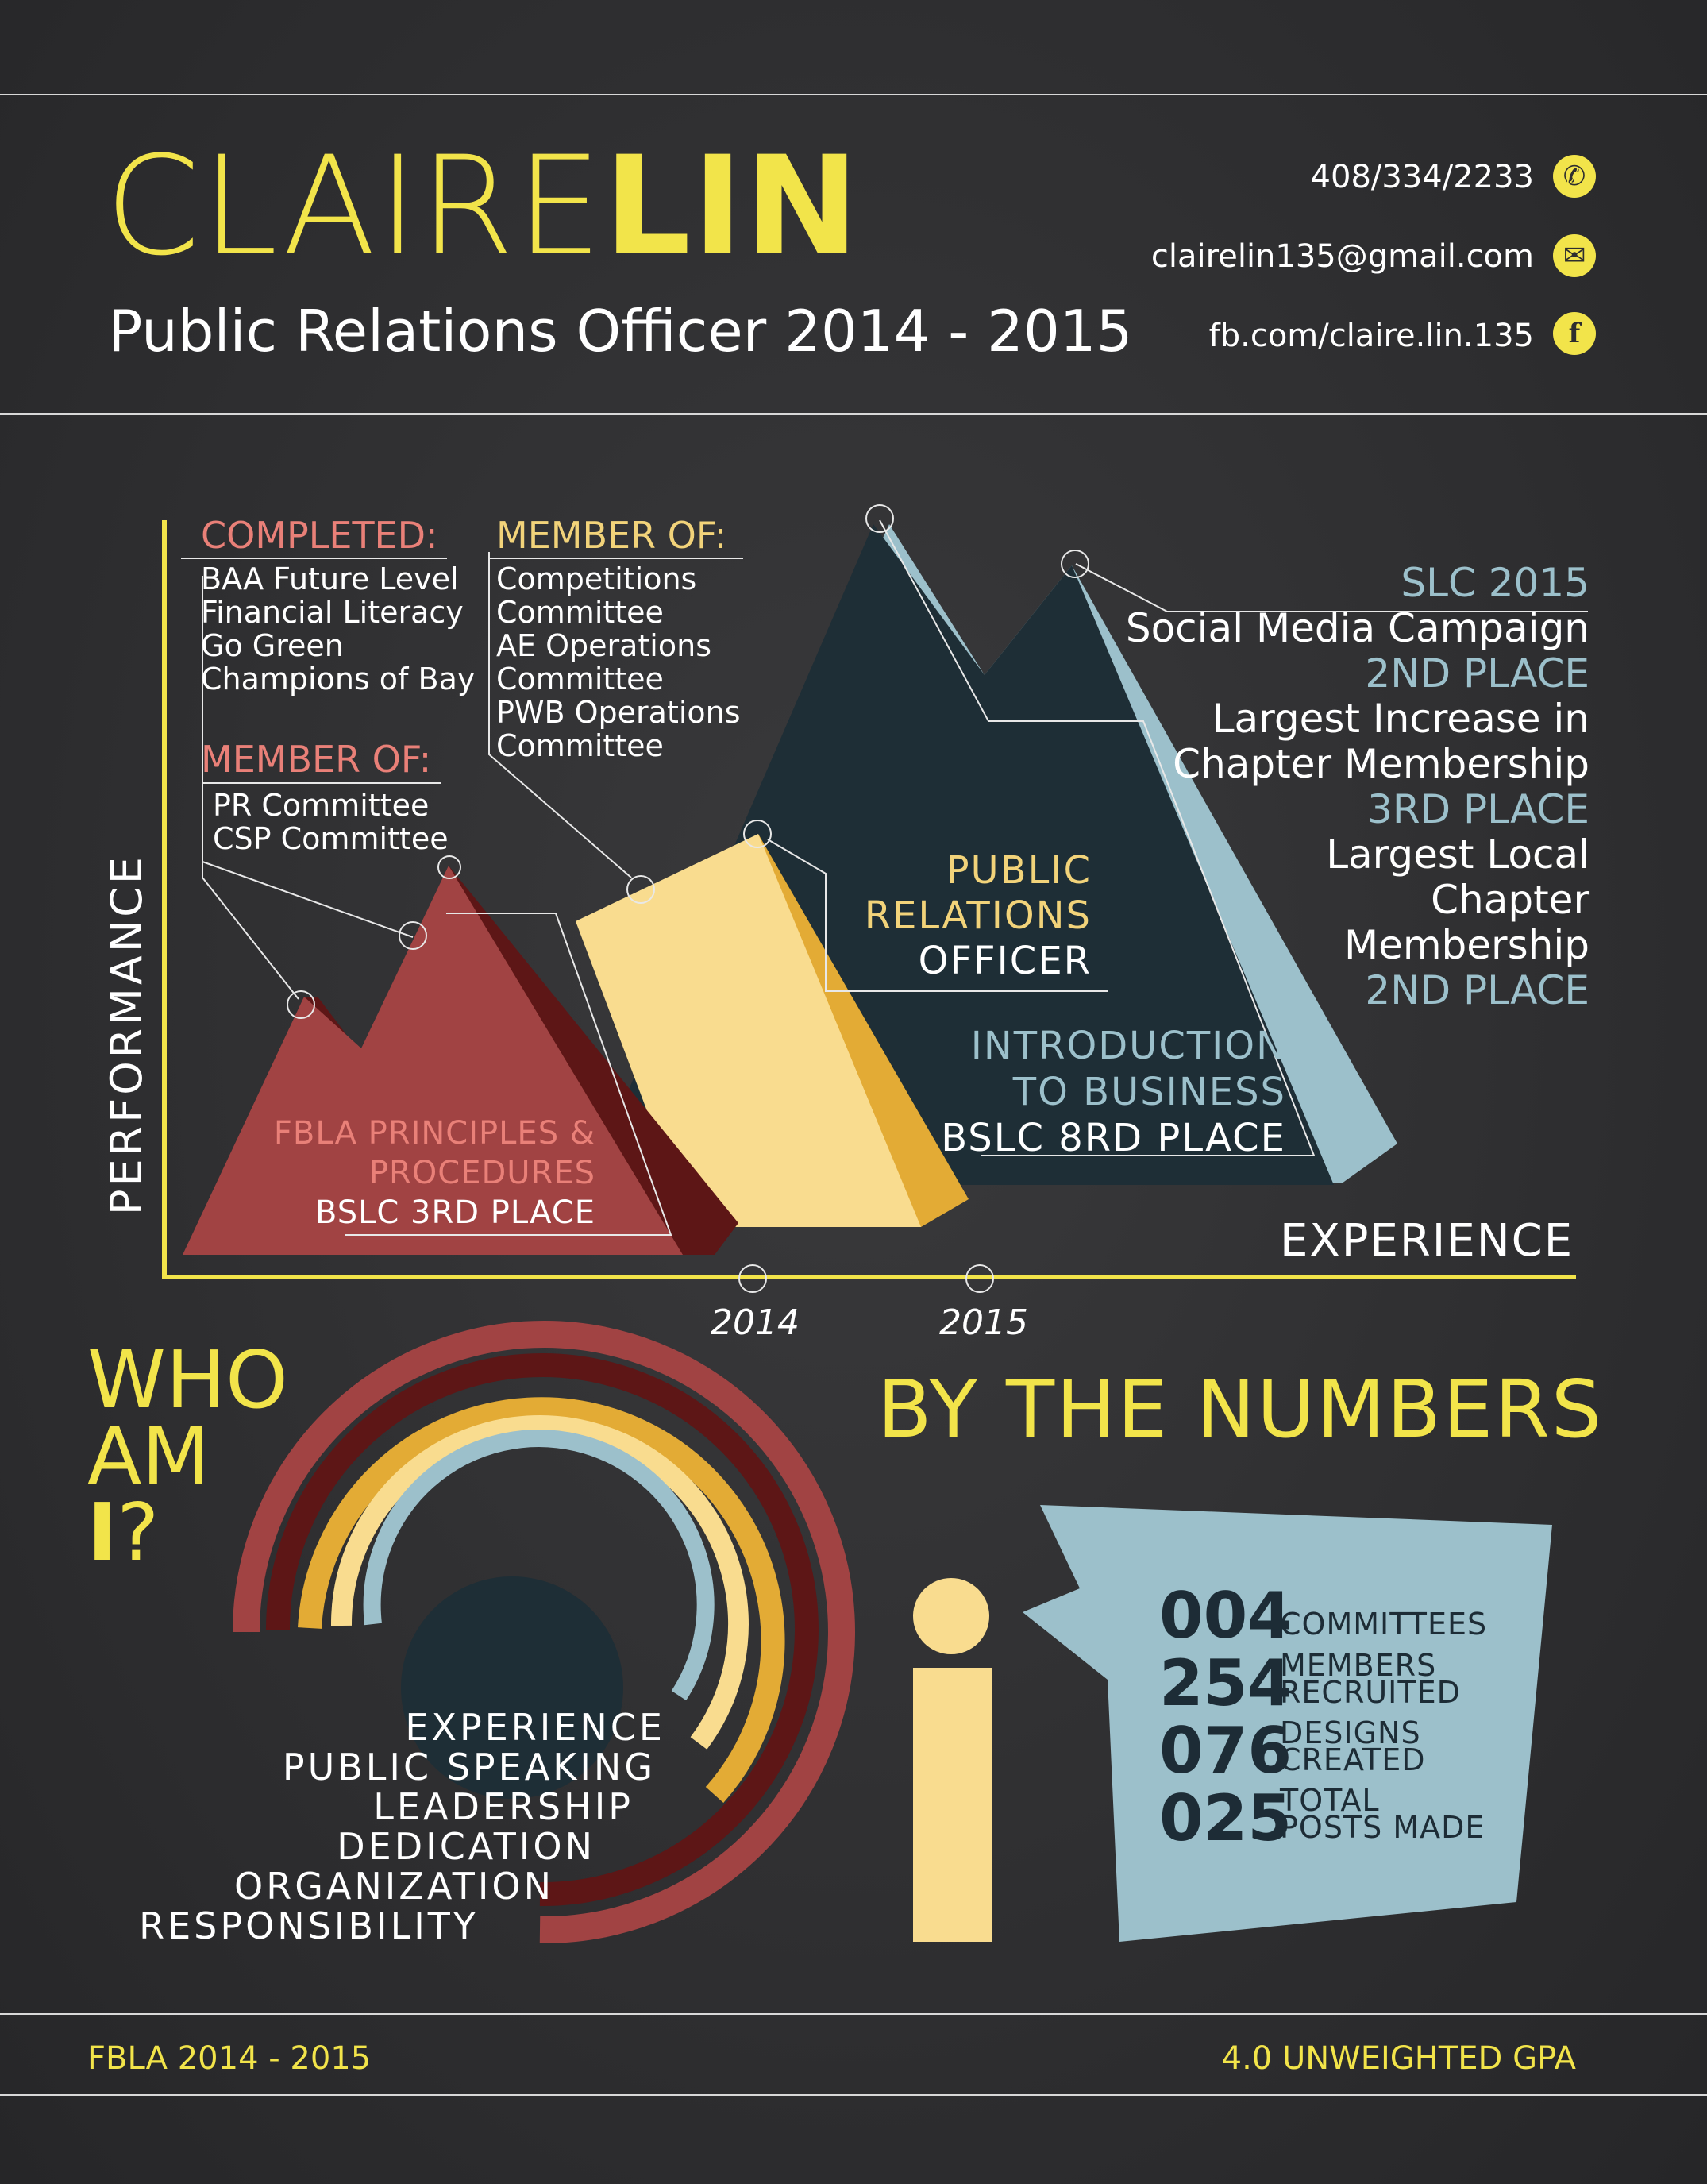 This screenshot has width=1707, height=2184. Describe the element at coordinates (319, 535) in the screenshot. I see `completed-heading: COMPLETED:` at that location.